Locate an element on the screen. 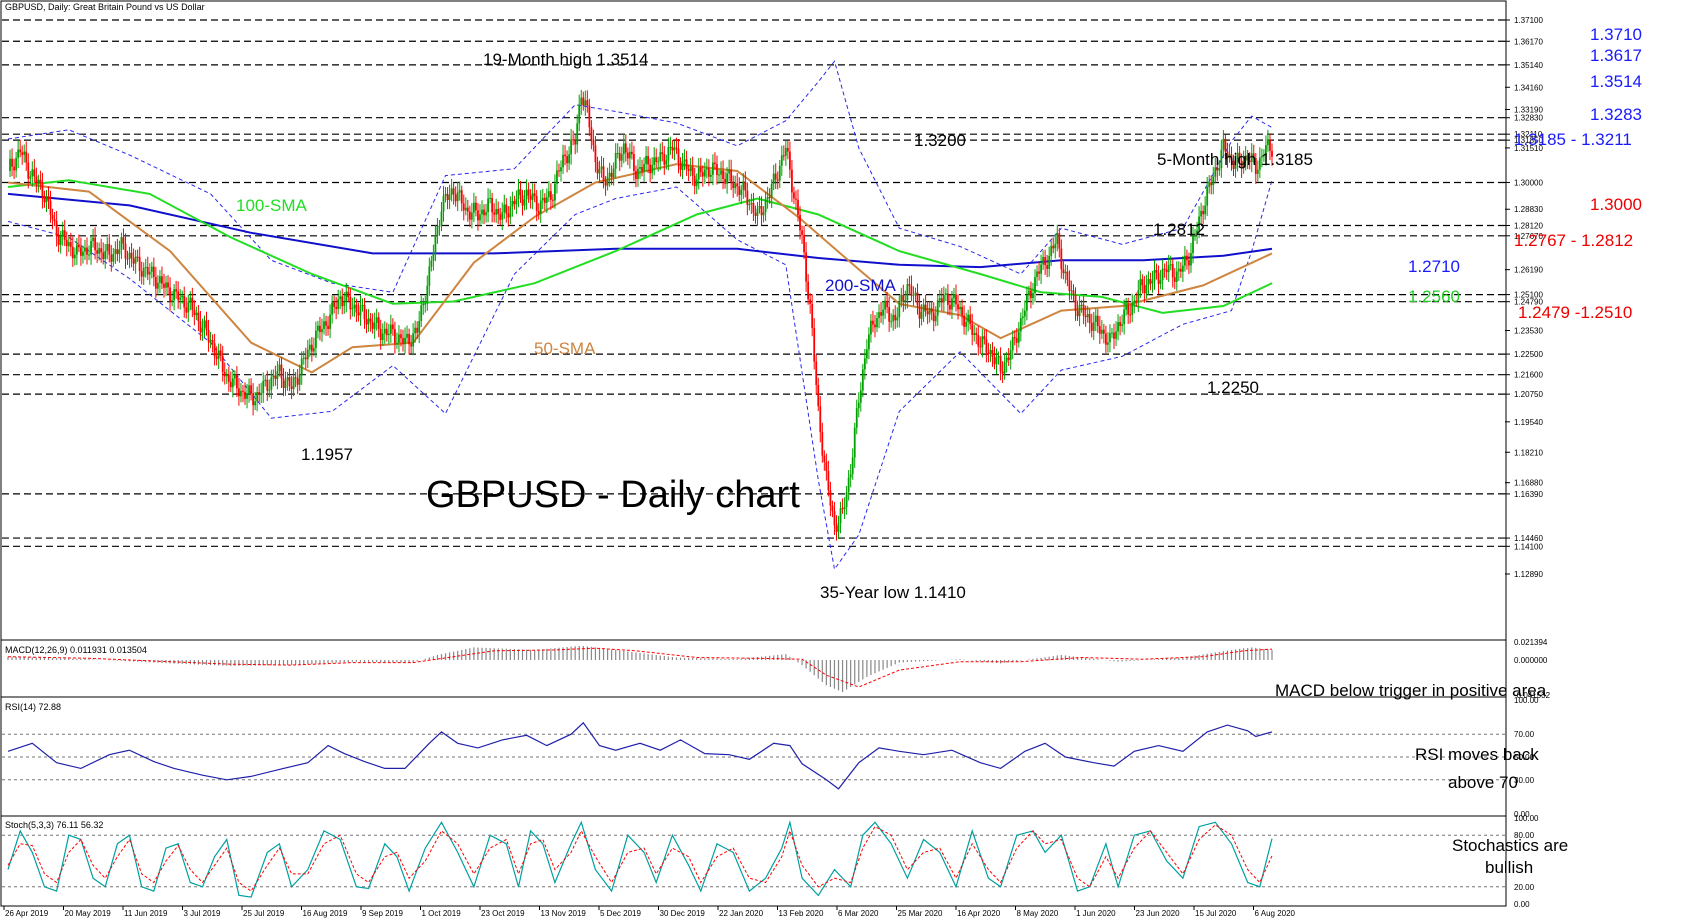 The height and width of the screenshot is (919, 1706). stoch-tick-label-2: 20.00 is located at coordinates (1524, 887).